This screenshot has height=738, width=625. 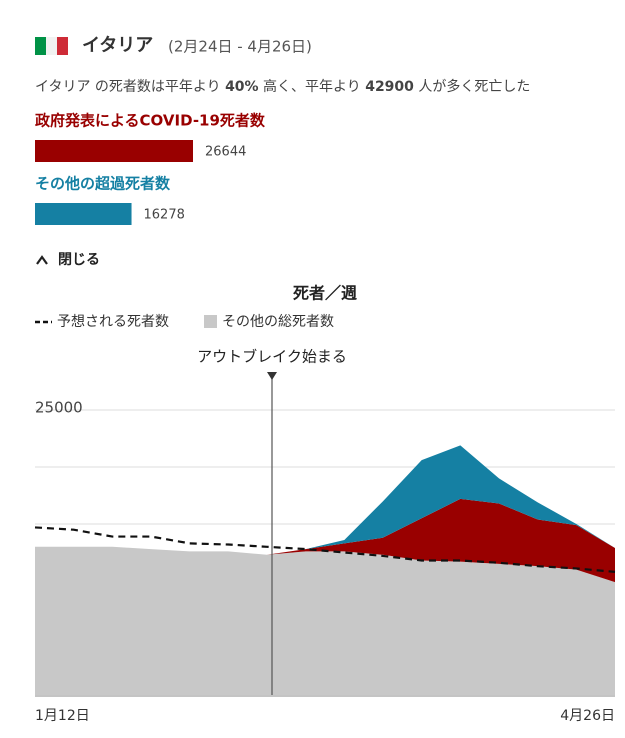 What do you see at coordinates (150, 168) in the screenshot?
I see `totals: 政府発表によるCOVID-19死者数 26644 その他の超過死者数 16278` at bounding box center [150, 168].